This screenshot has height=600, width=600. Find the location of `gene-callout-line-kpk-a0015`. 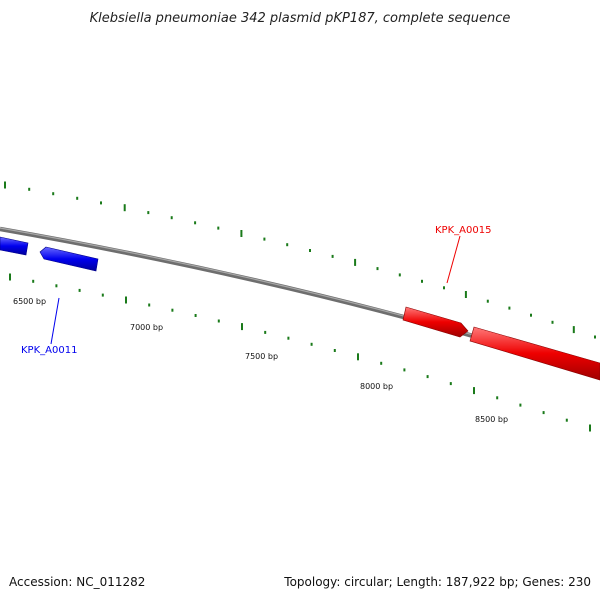

gene-callout-line-kpk-a0015 is located at coordinates (453, 259).